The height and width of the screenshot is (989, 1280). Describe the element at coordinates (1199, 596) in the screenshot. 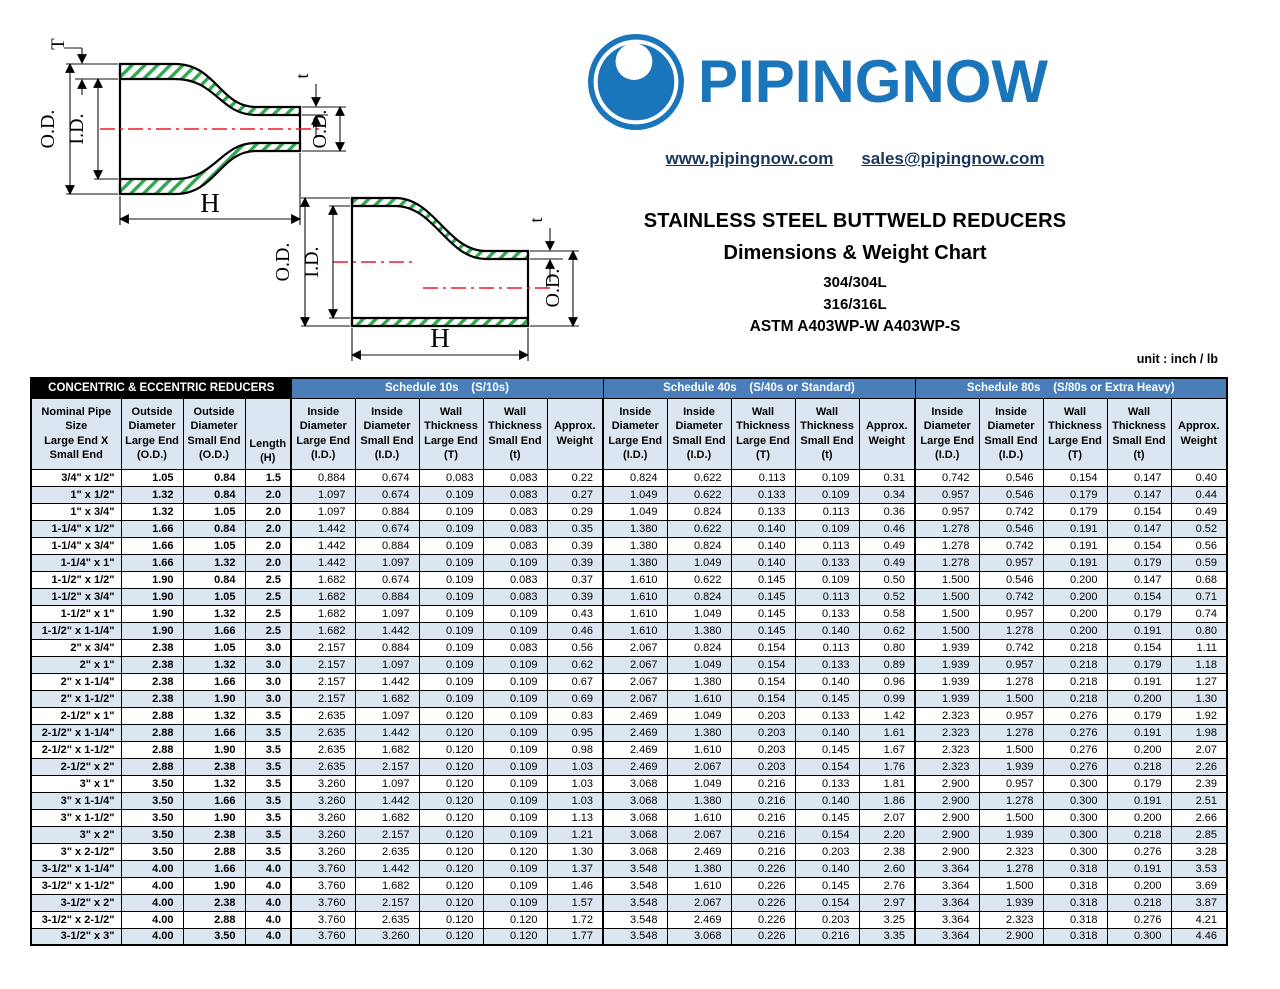

I see `cell: 0.71` at that location.